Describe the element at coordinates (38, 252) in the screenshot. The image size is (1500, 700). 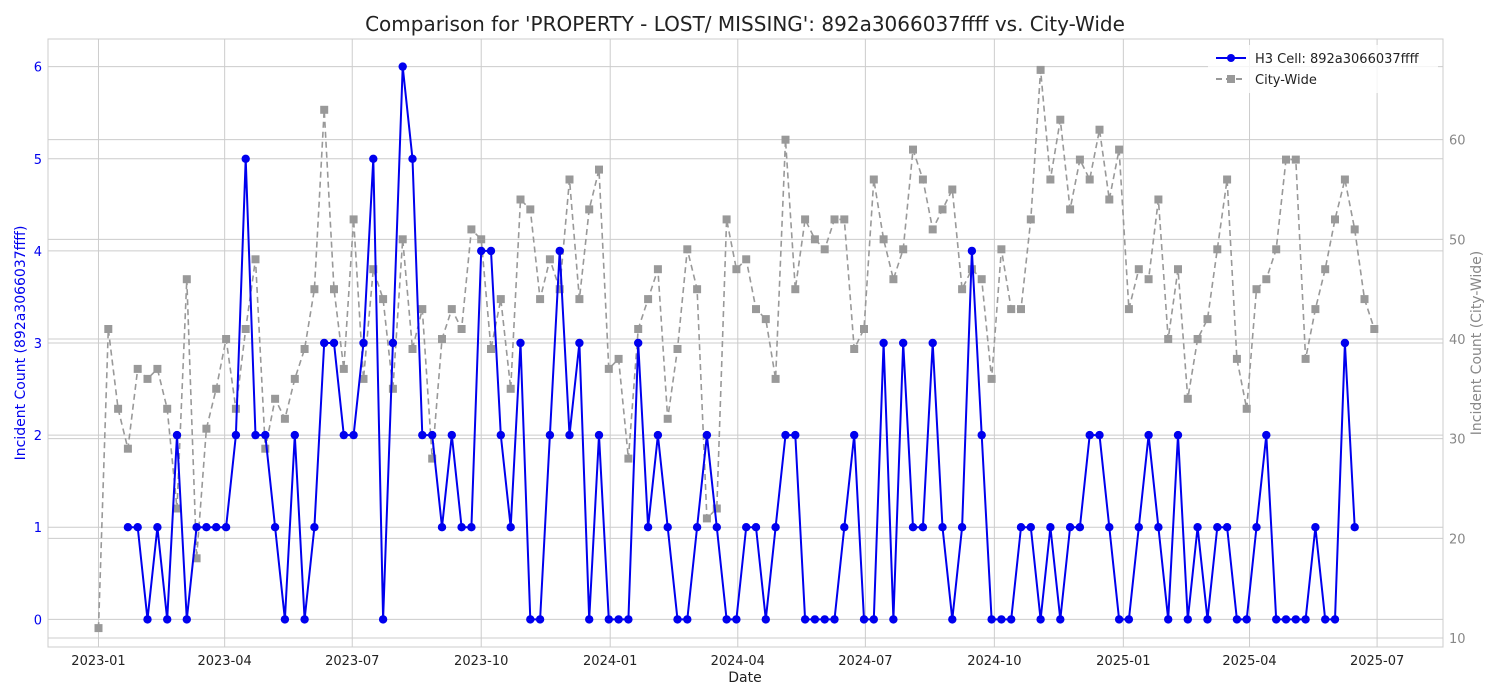
I see `left-y-tick-label: 4` at that location.